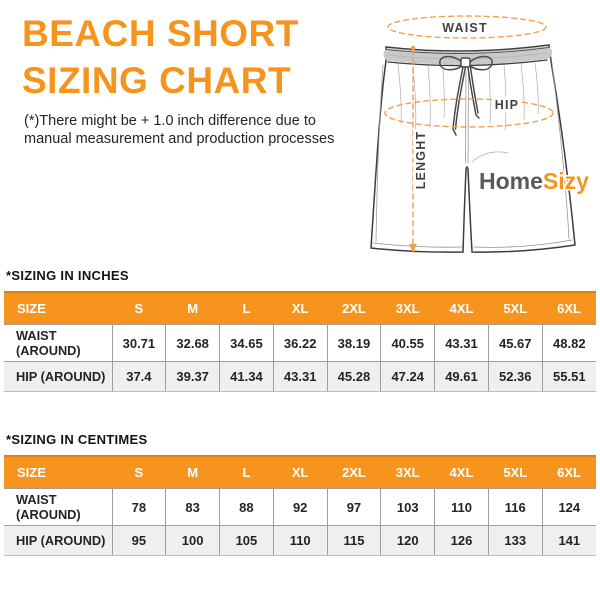  Describe the element at coordinates (511, 181) in the screenshot. I see `logo-home: Home` at that location.